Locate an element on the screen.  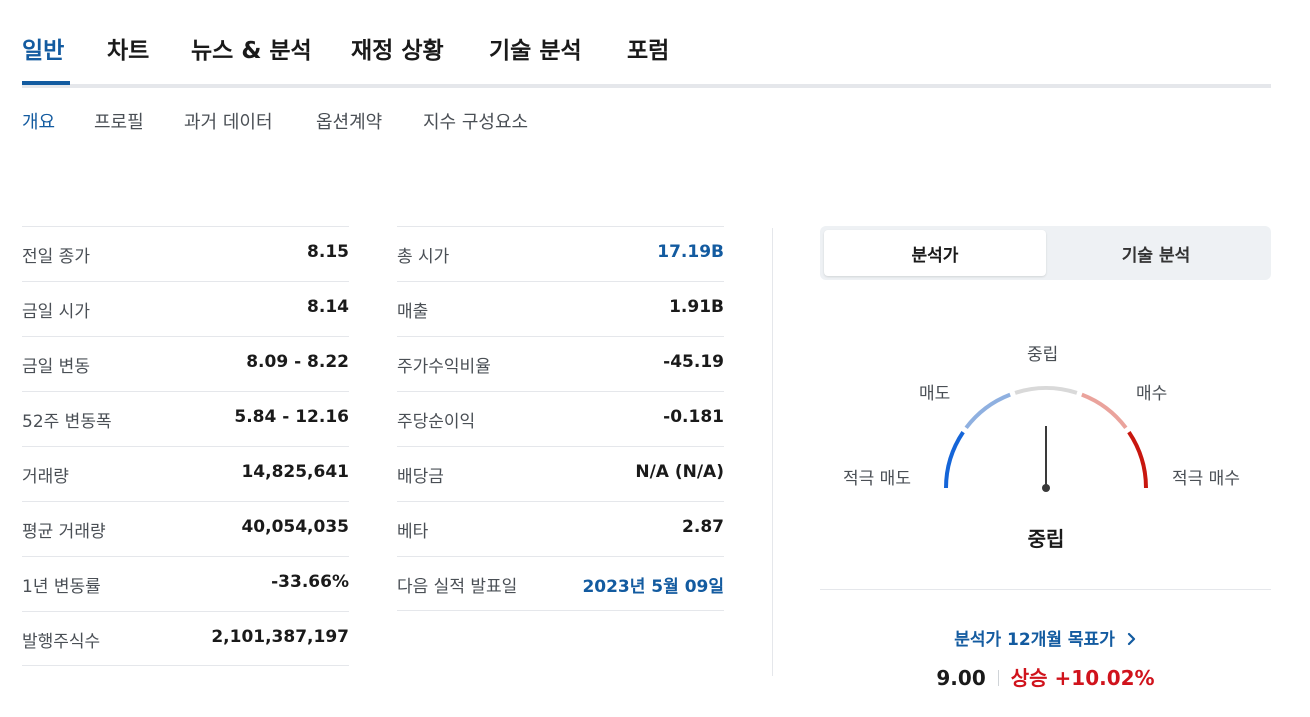
stat-label: 다음 실적 발표일 is located at coordinates (457, 587).